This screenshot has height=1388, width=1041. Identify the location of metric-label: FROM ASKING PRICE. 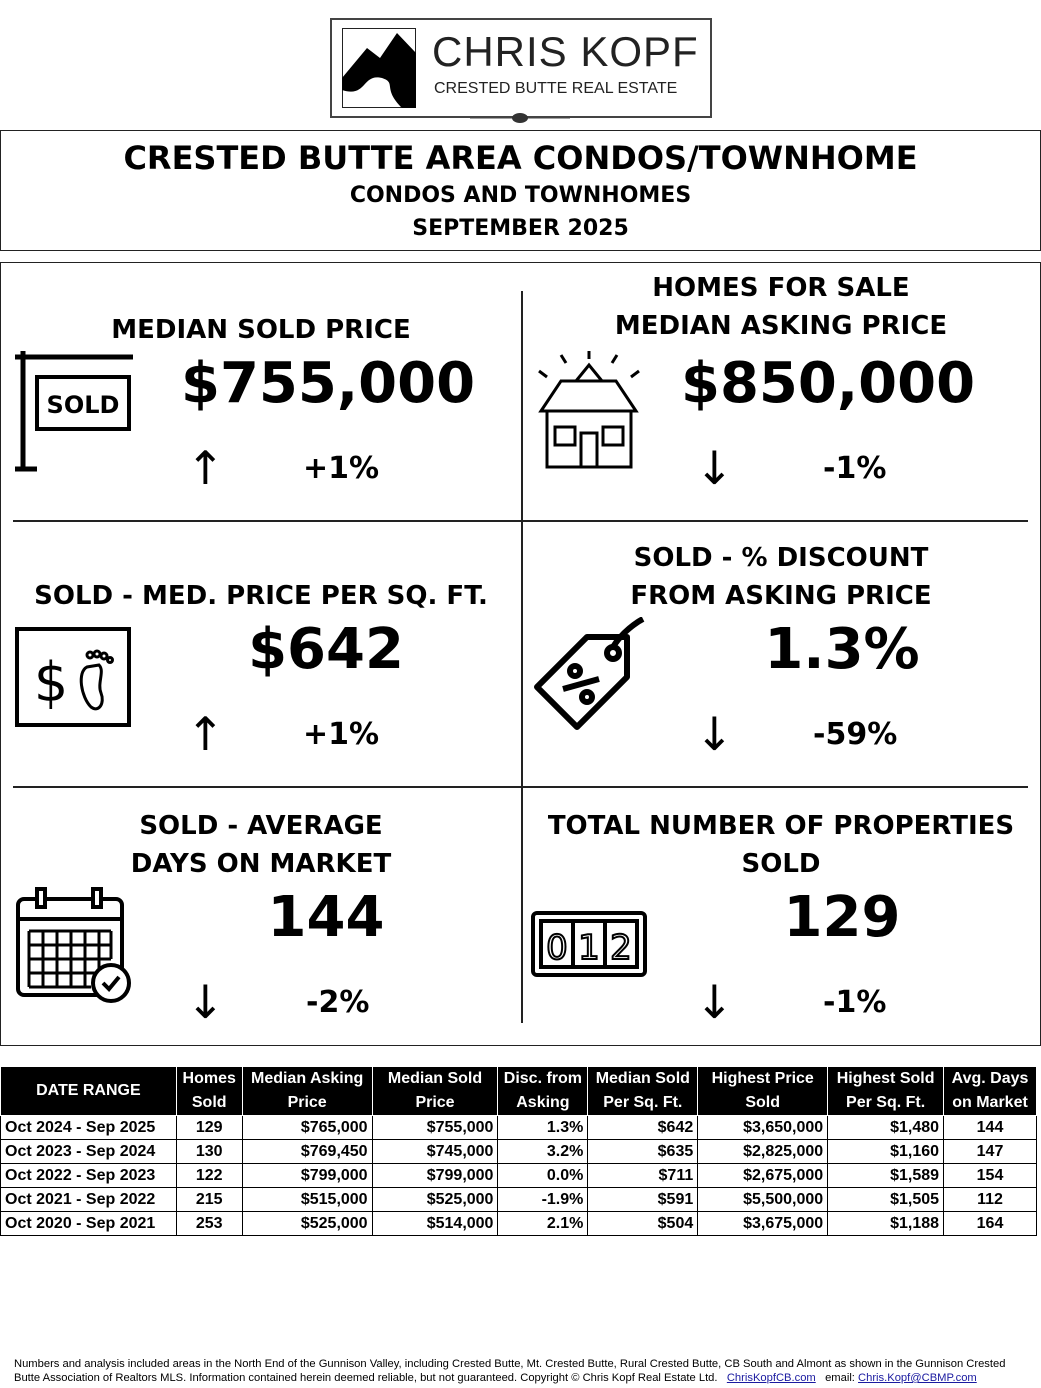
(781, 596).